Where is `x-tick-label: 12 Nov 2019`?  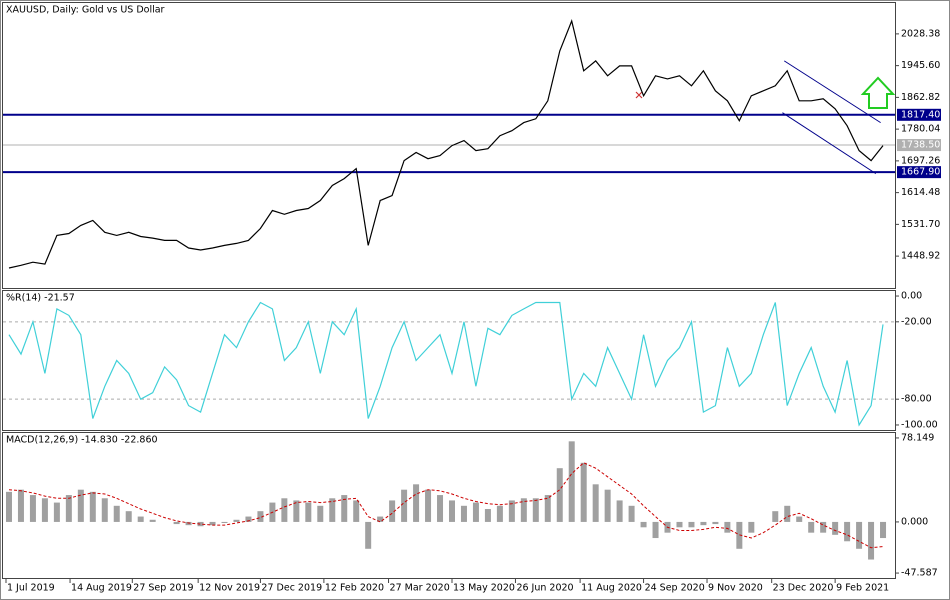
x-tick-label: 12 Nov 2019 is located at coordinates (229, 588).